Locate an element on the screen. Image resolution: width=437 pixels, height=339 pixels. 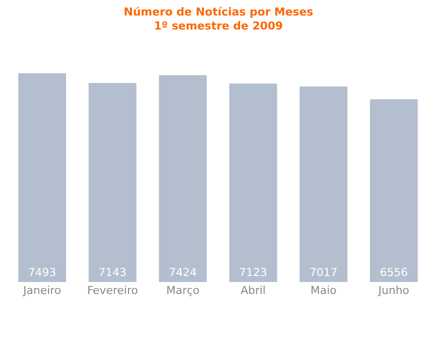
chart-title: Número de Notícias por Meses is located at coordinates (219, 11).